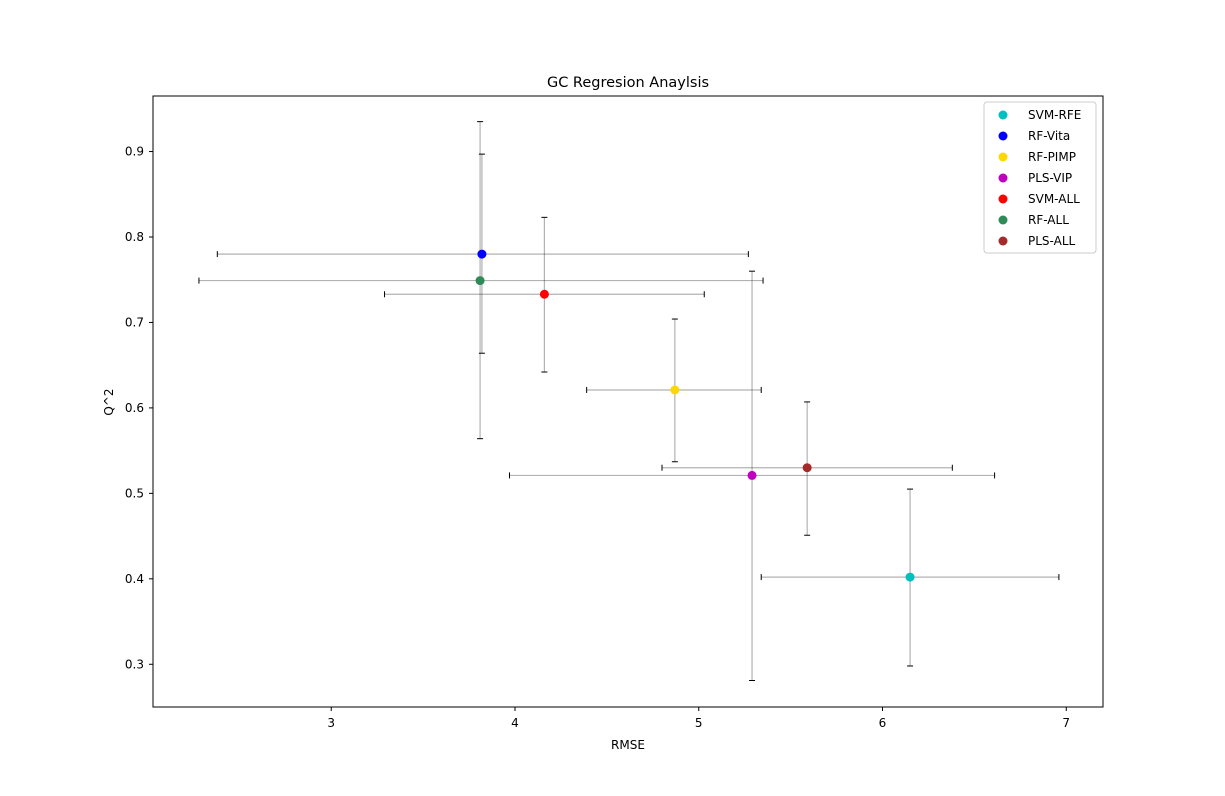  Describe the element at coordinates (1003, 241) in the screenshot. I see `legend-marker-pls-all` at that location.